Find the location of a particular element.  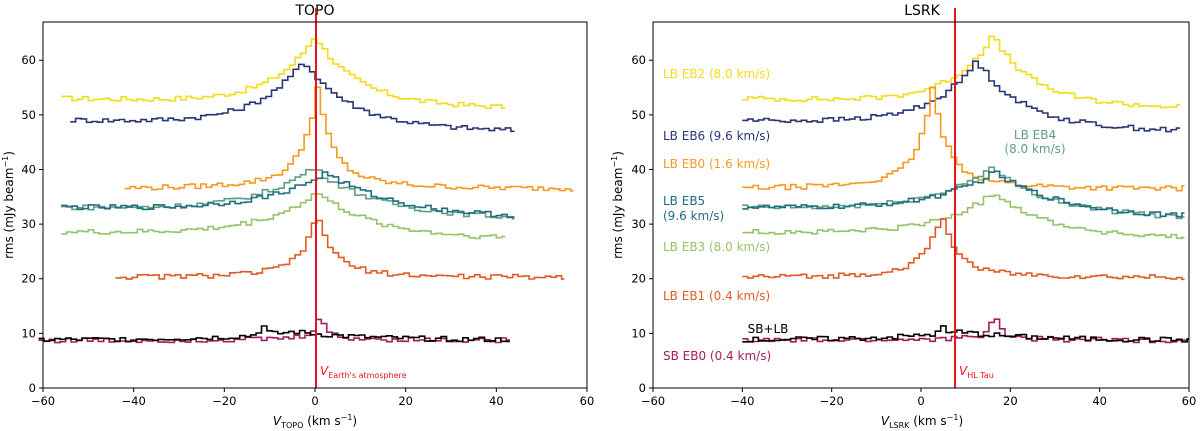

label-lb-eb6: LB EB6 (9.6 km/s) is located at coordinates (716, 136).